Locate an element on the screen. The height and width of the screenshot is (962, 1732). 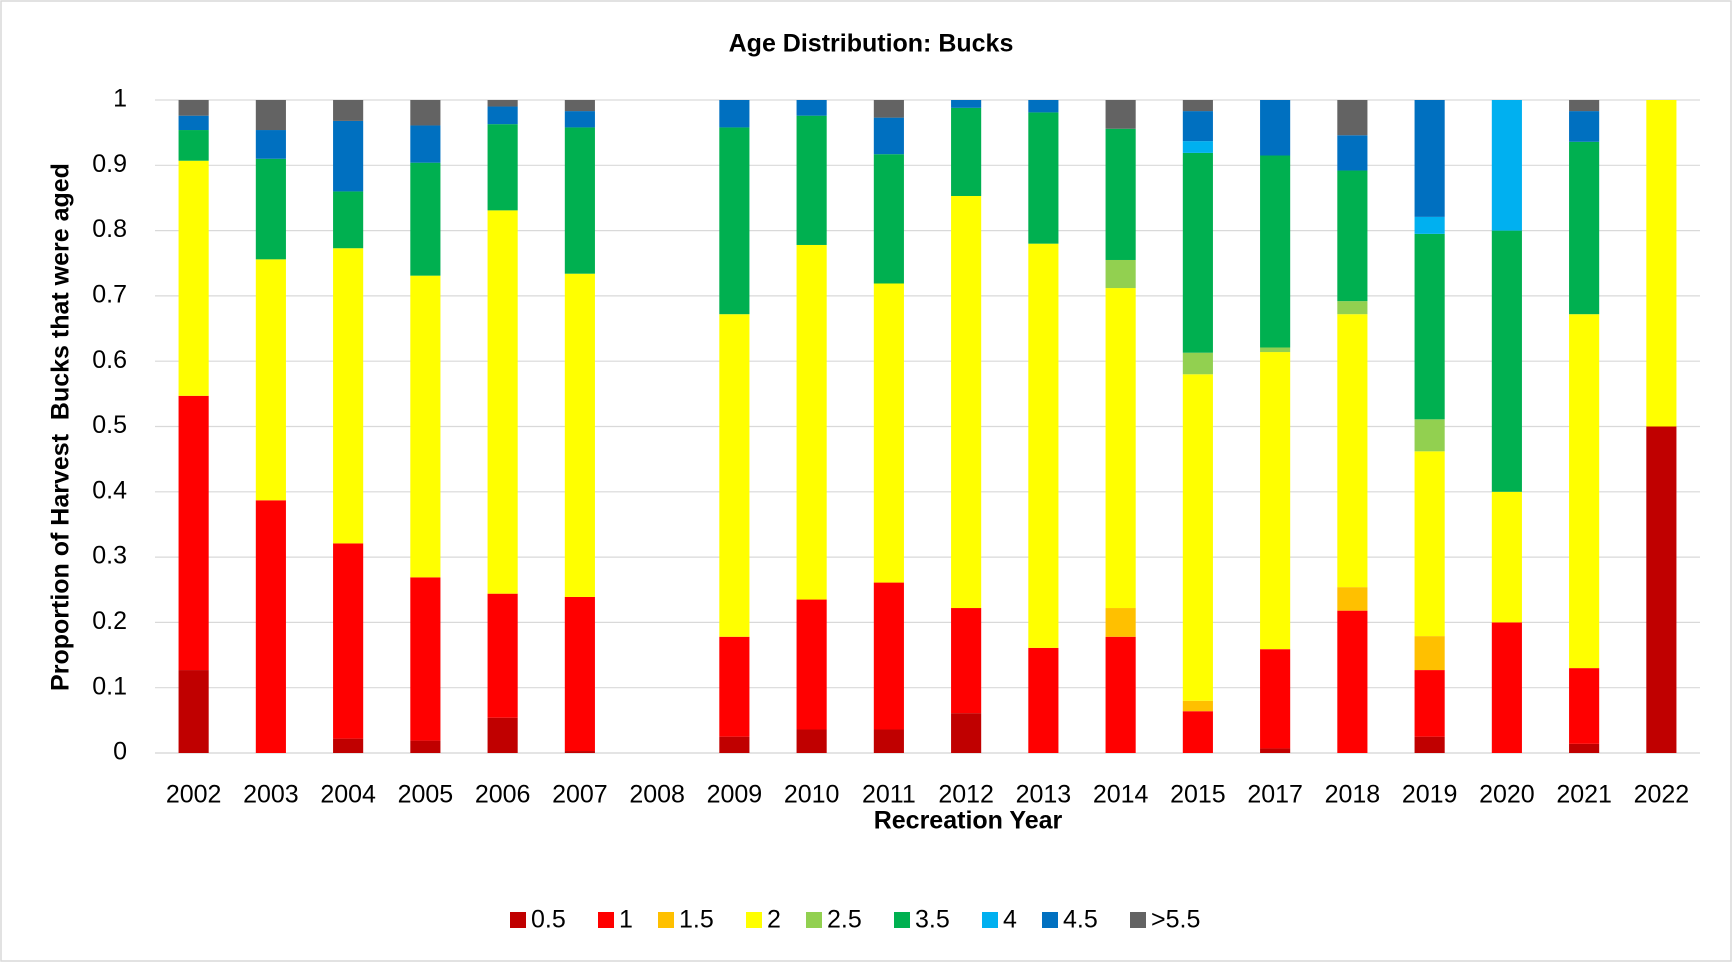
x-tick-label: 2009 is located at coordinates (735, 795).